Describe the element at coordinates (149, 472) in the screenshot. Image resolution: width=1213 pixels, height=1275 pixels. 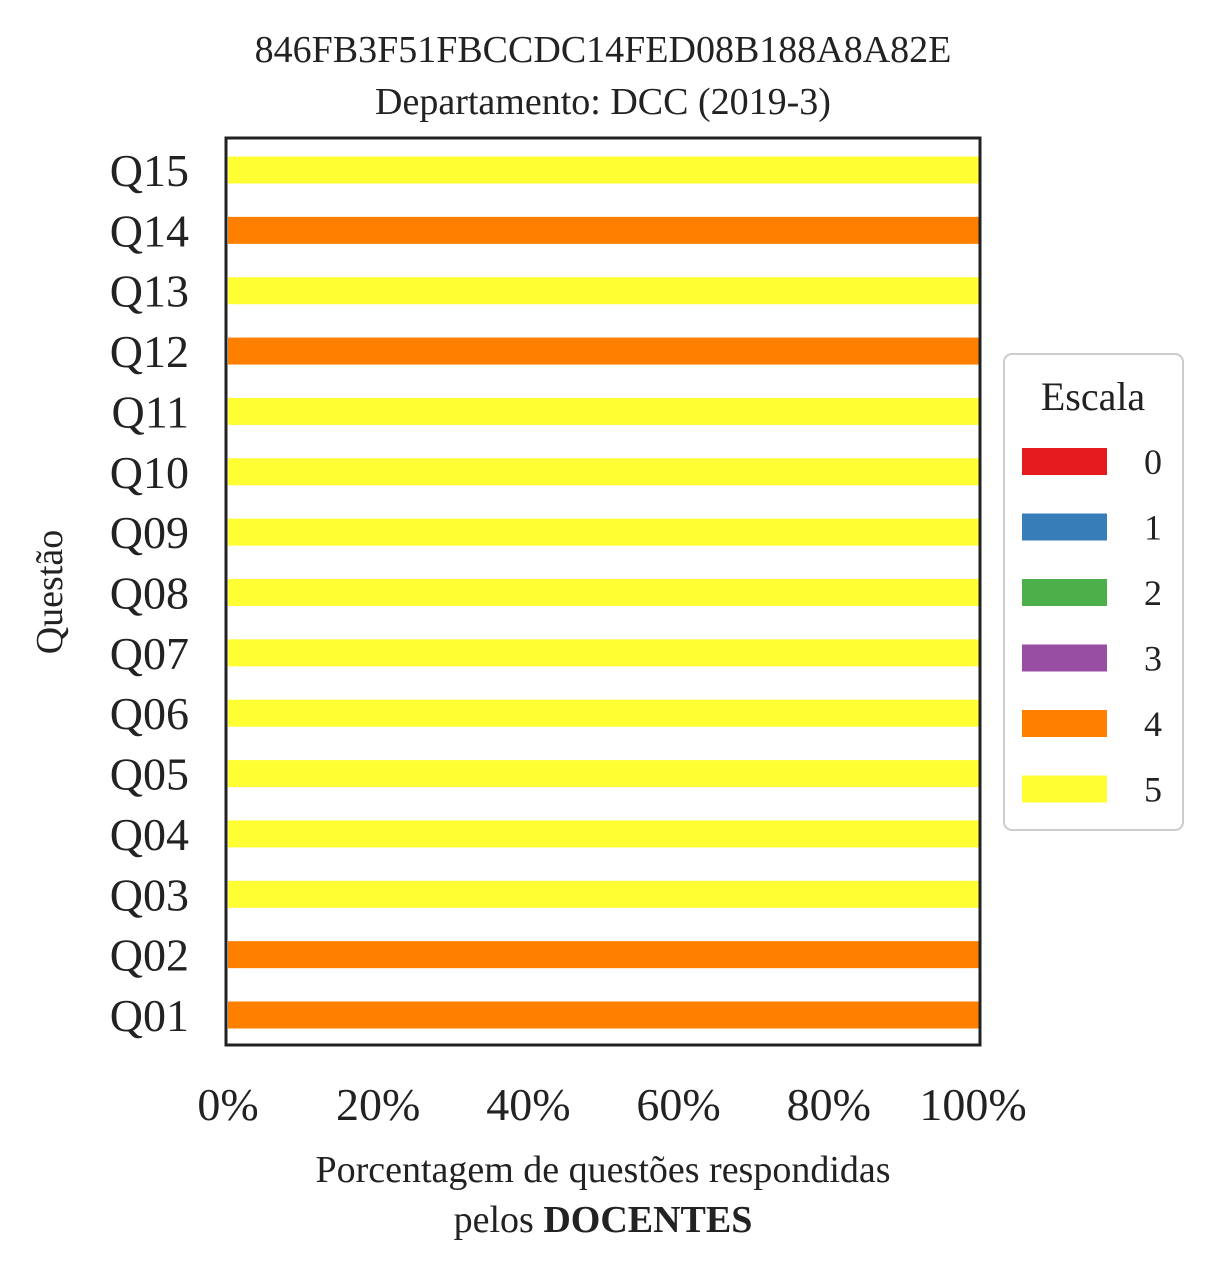
I see `y-tick-label-q10: Q10` at that location.